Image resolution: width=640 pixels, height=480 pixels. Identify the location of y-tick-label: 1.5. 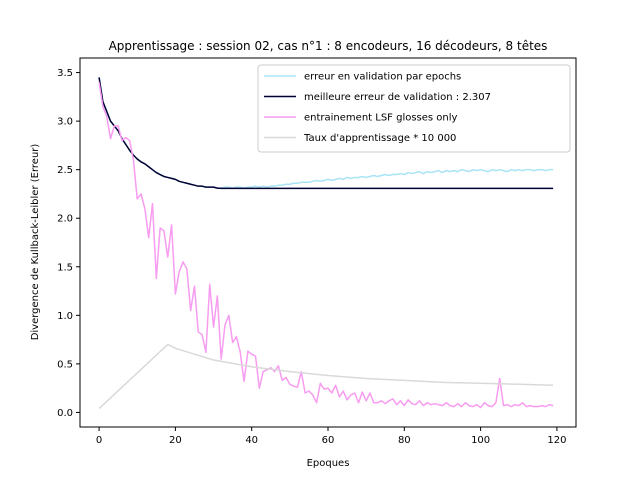
(65, 267).